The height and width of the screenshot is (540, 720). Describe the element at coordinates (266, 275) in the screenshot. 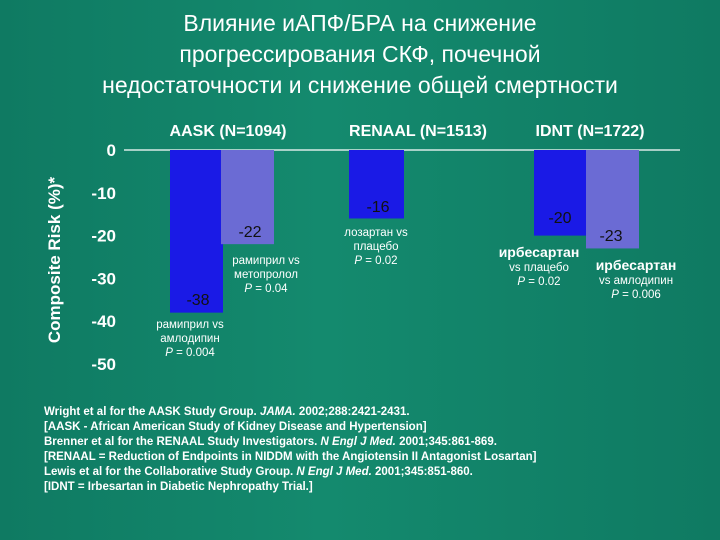

I see `bar-note-line: метопролол` at that location.